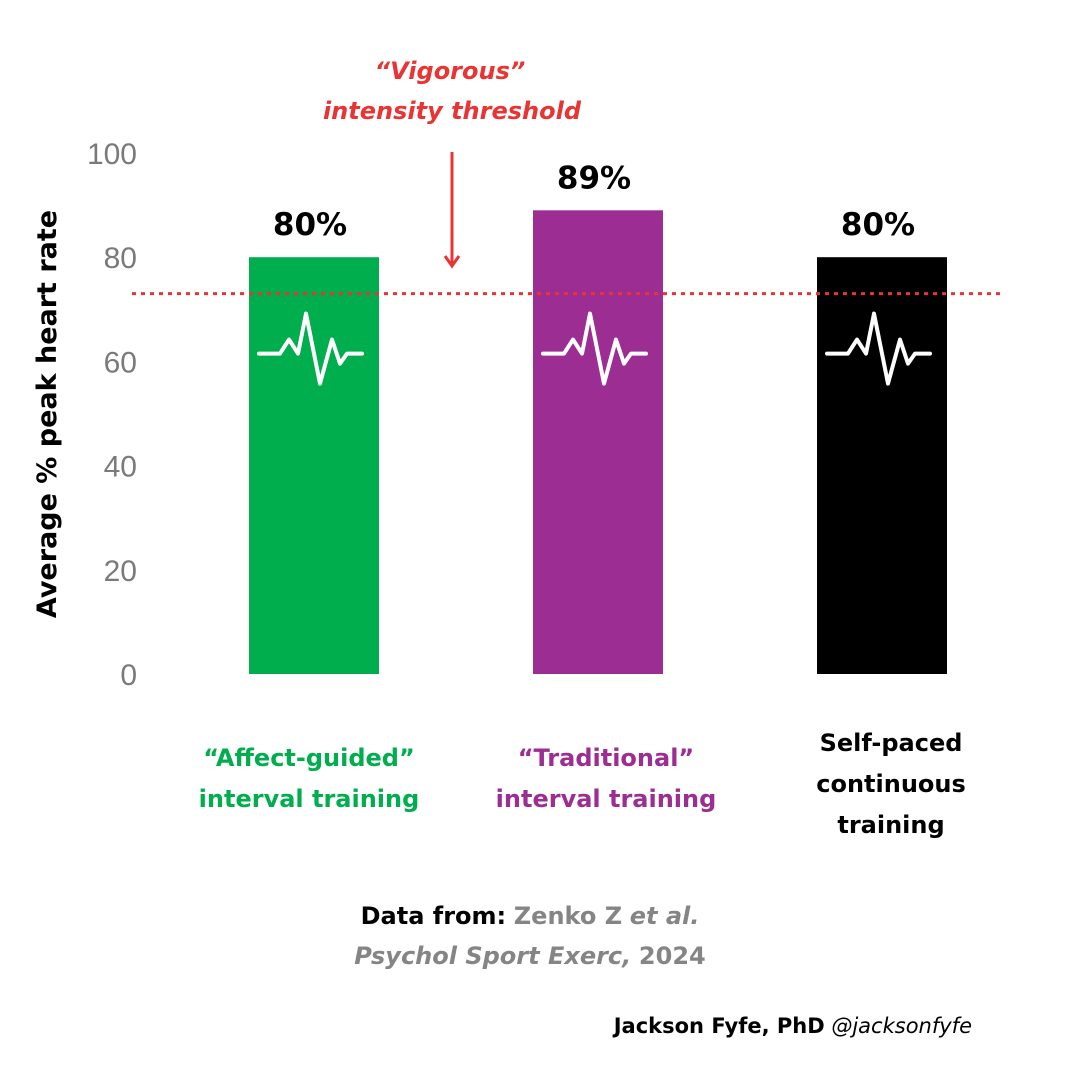 This screenshot has width=1080, height=1080. What do you see at coordinates (120, 258) in the screenshot?
I see `y-tick-label: 80` at bounding box center [120, 258].